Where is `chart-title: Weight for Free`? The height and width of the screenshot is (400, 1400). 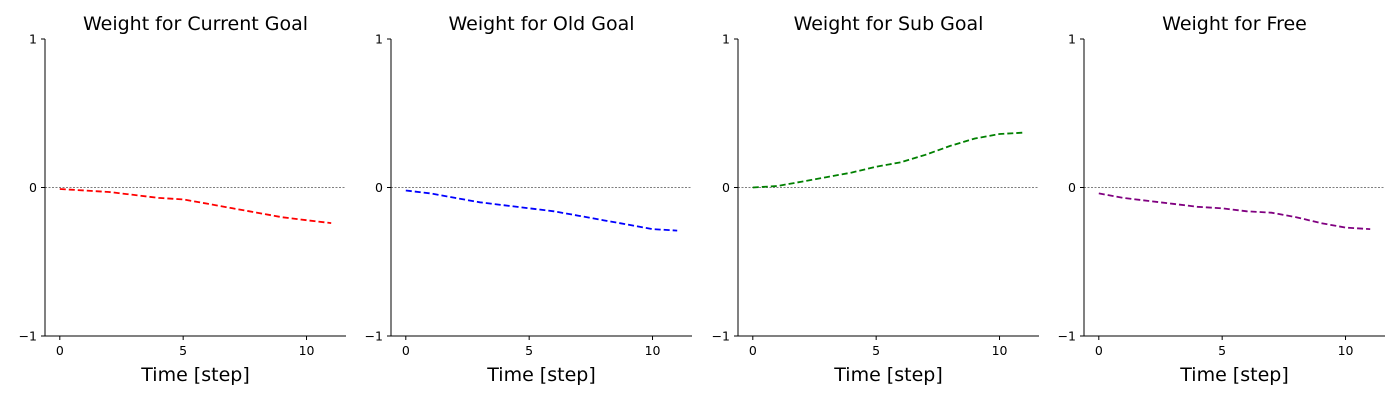
chart-title: Weight for Free is located at coordinates (1234, 24).